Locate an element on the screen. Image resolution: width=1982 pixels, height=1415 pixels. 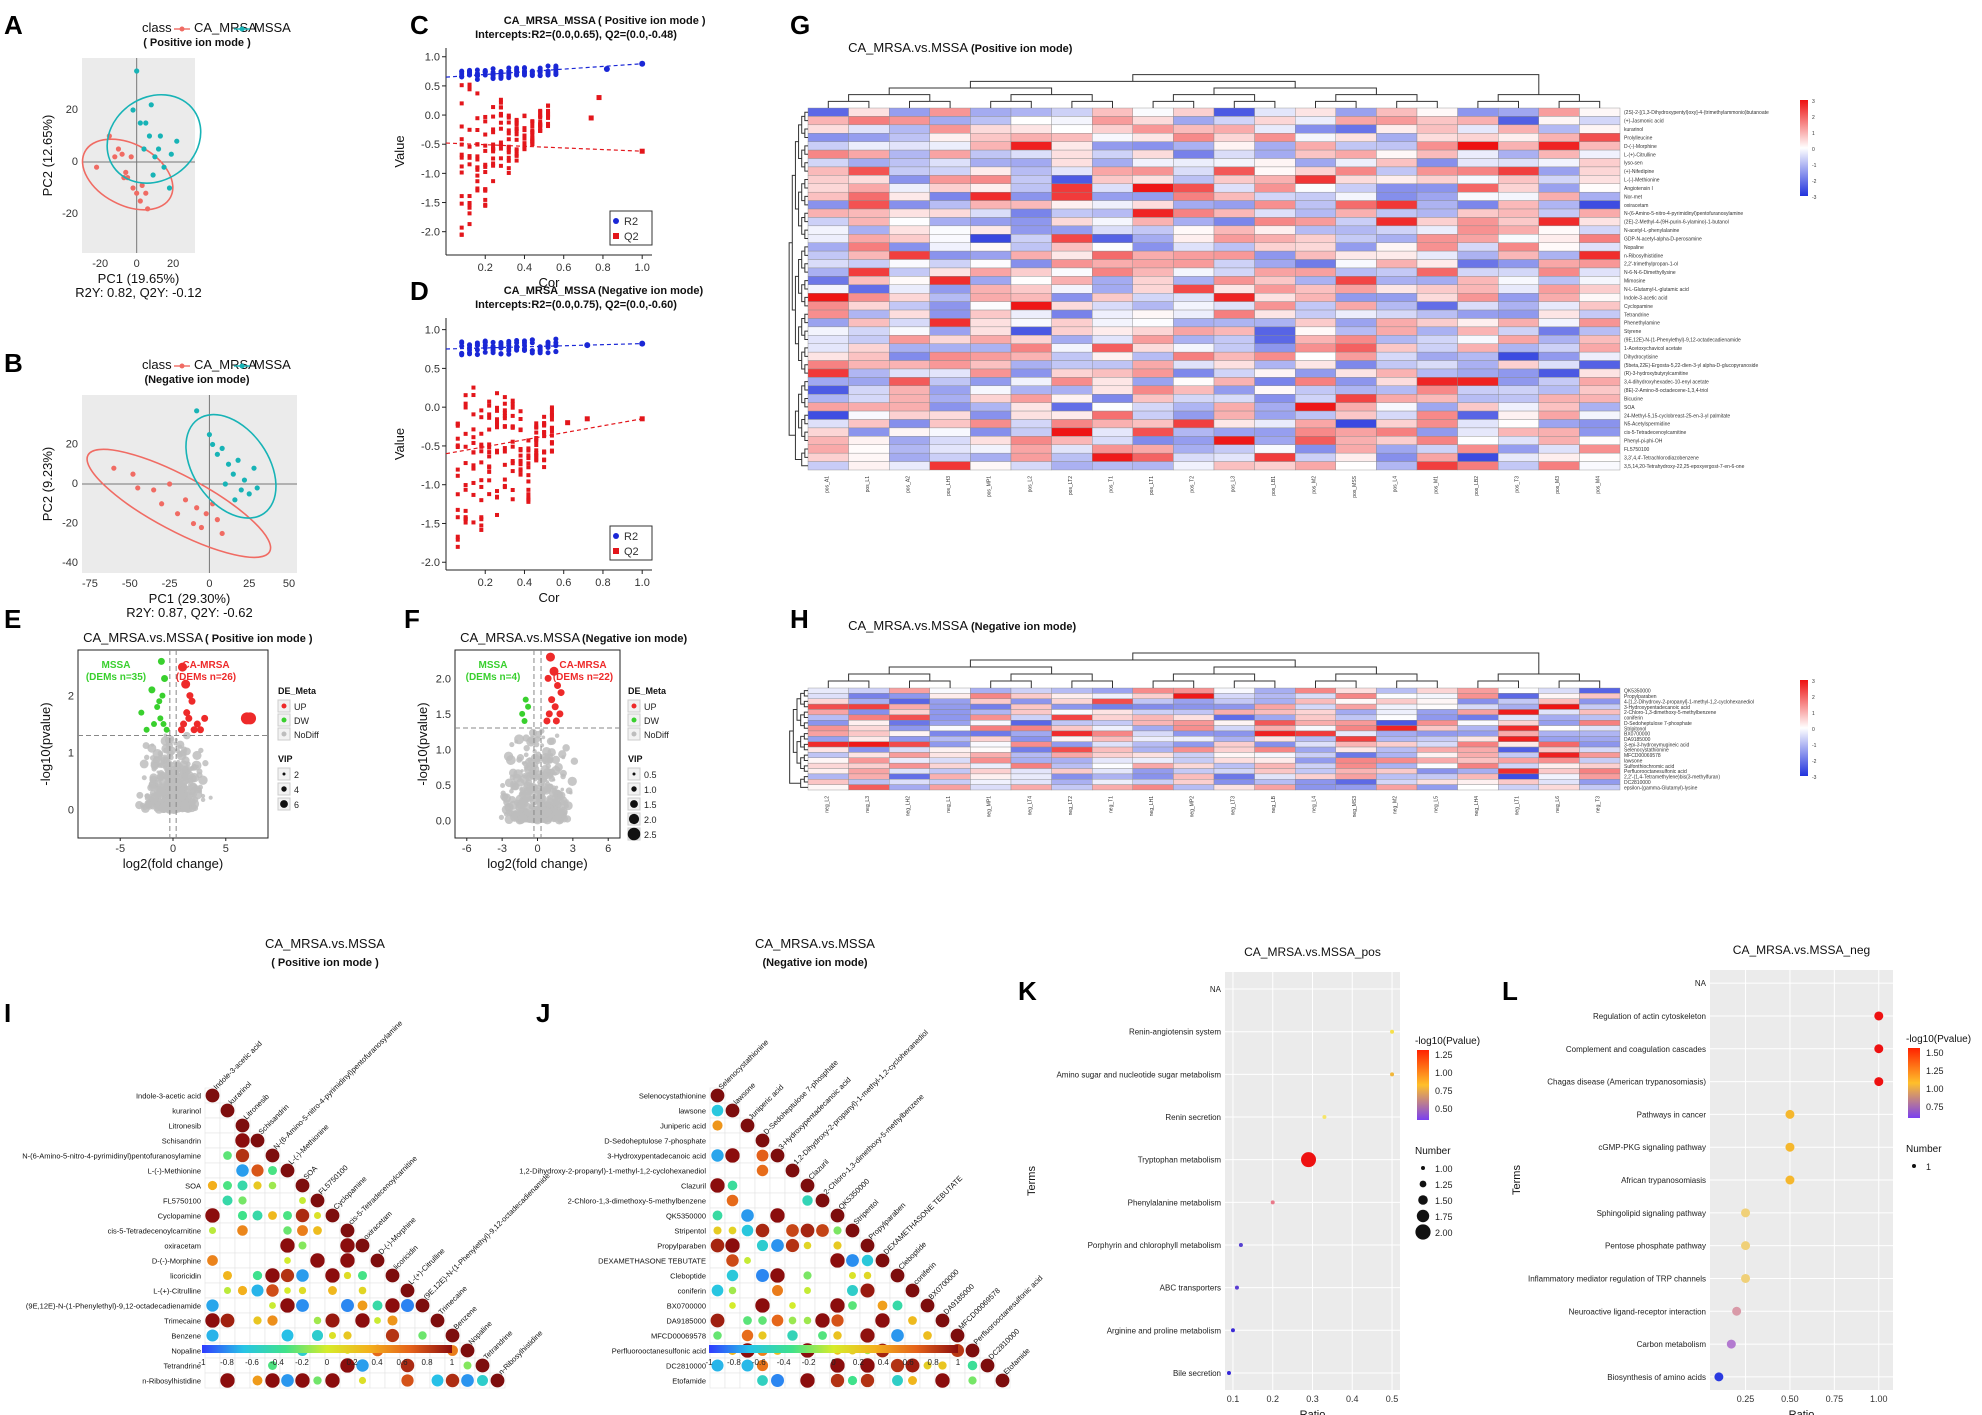
y-tick-label: 20 is located at coordinates (72, 444).